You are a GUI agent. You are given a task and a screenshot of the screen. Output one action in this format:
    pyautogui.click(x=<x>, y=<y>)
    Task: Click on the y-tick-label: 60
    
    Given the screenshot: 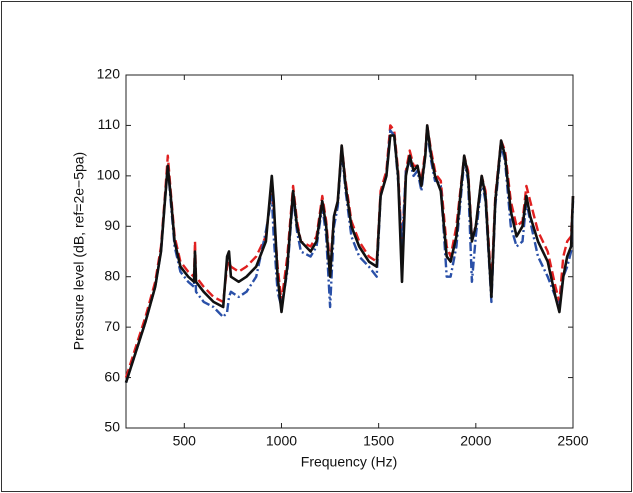 What is the action you would take?
    pyautogui.click(x=112, y=376)
    